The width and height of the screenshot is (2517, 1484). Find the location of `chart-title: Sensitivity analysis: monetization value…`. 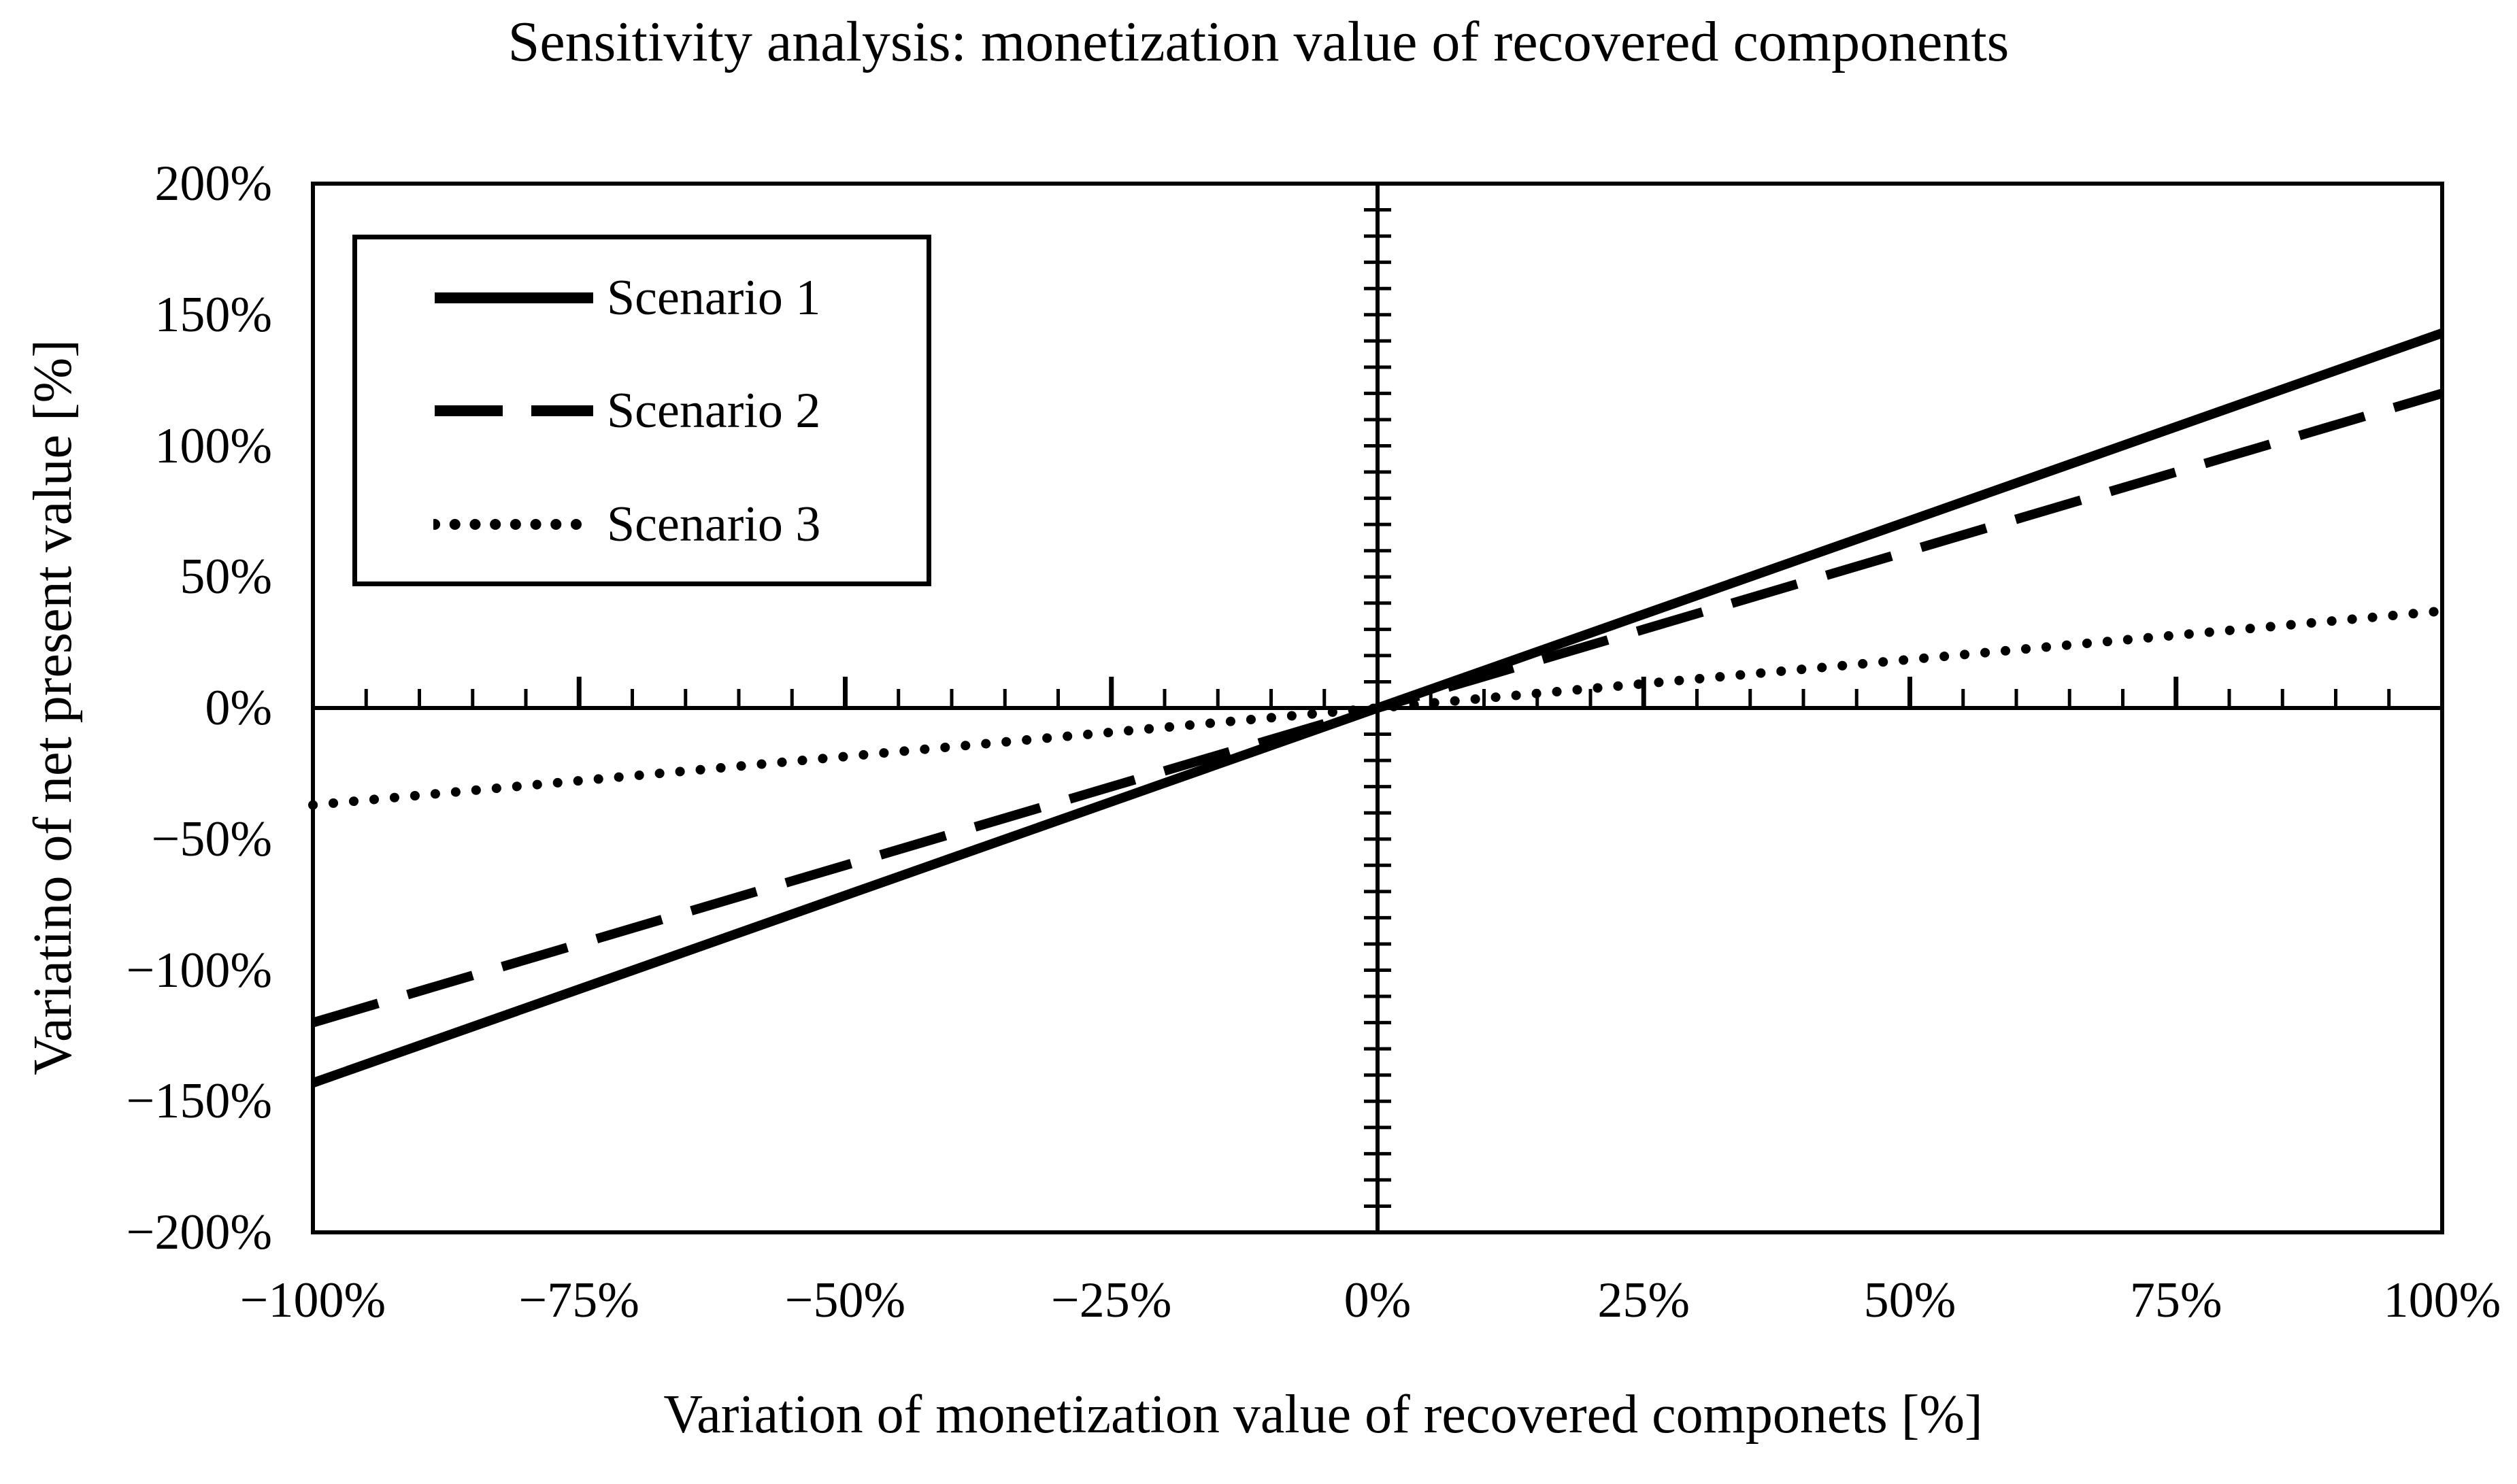

chart-title: Sensitivity analysis: monetization value… is located at coordinates (1258, 41).